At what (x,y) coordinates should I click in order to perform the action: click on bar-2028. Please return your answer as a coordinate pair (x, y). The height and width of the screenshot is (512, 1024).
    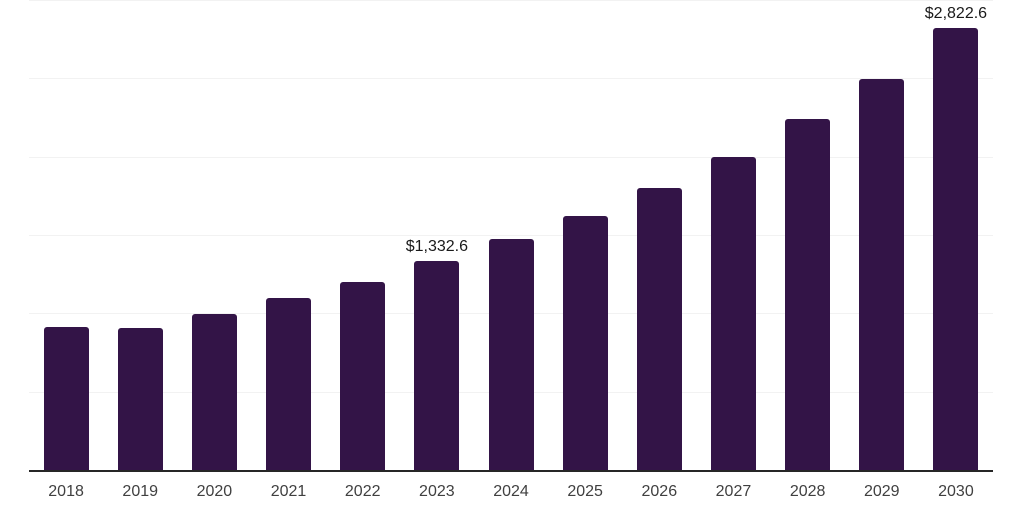
    Looking at the image, I should click on (808, 294).